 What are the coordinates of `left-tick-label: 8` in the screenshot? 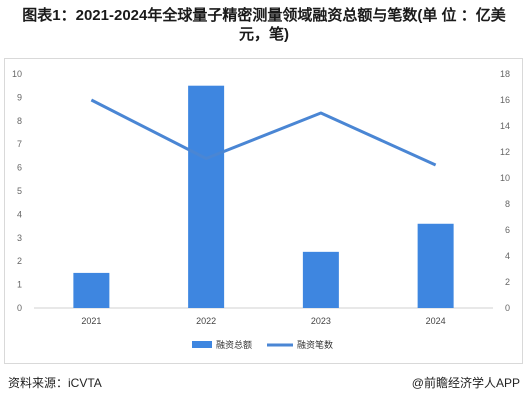 It's located at (19, 121).